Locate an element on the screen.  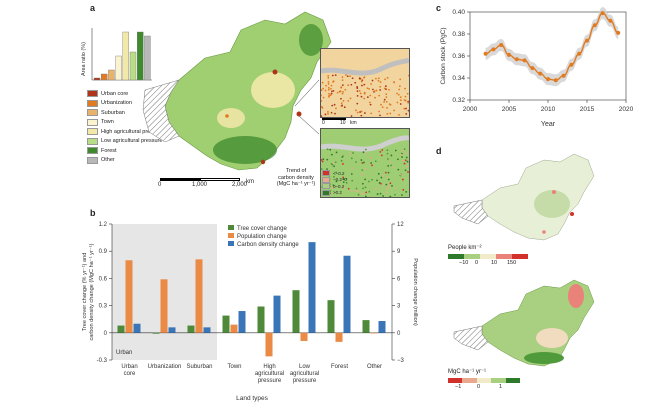
inset-bars is located at coordinates (122, 56).